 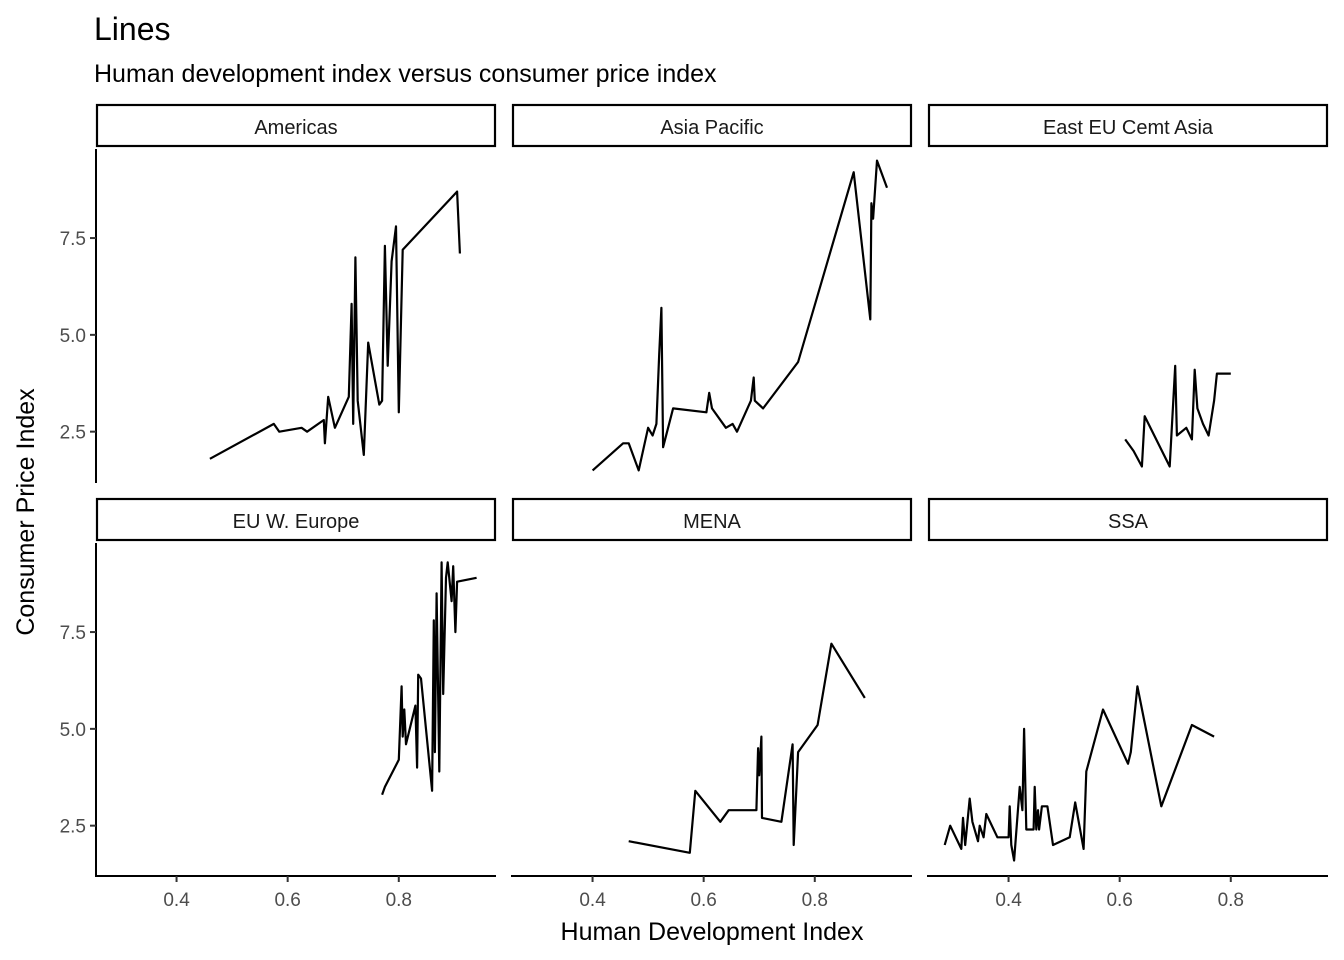 I want to click on series-line-americas, so click(x=335, y=325).